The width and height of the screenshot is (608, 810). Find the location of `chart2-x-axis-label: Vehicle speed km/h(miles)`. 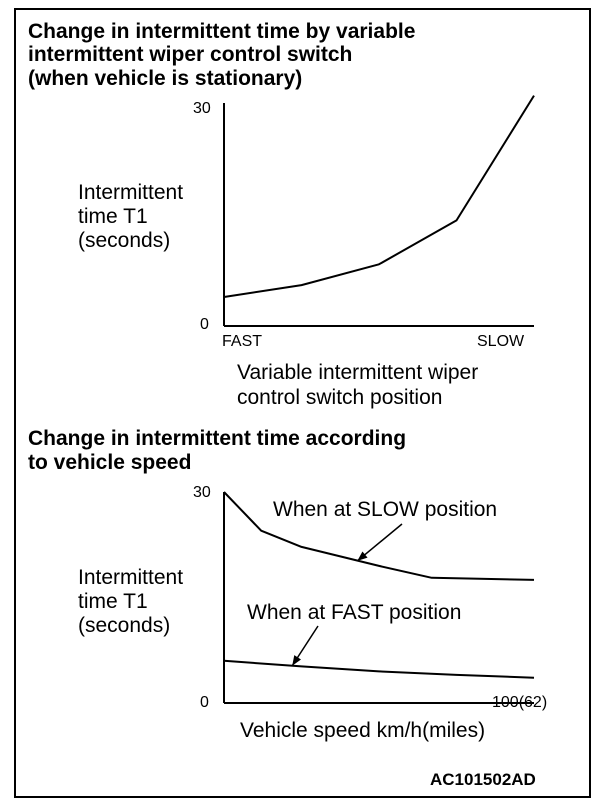

chart2-x-axis-label: Vehicle speed km/h(miles) is located at coordinates (363, 730).